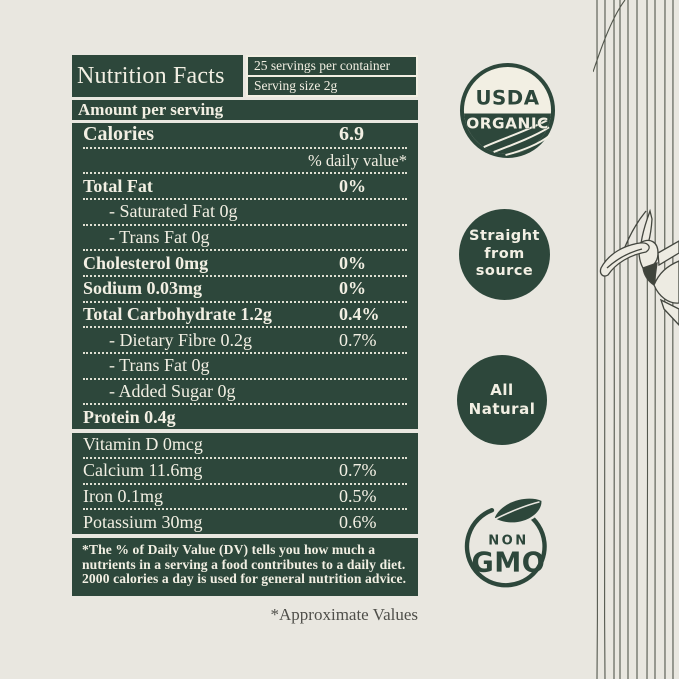 This screenshot has height=679, width=679. What do you see at coordinates (245, 162) in the screenshot?
I see `daily-value-header: % daily value*` at bounding box center [245, 162].